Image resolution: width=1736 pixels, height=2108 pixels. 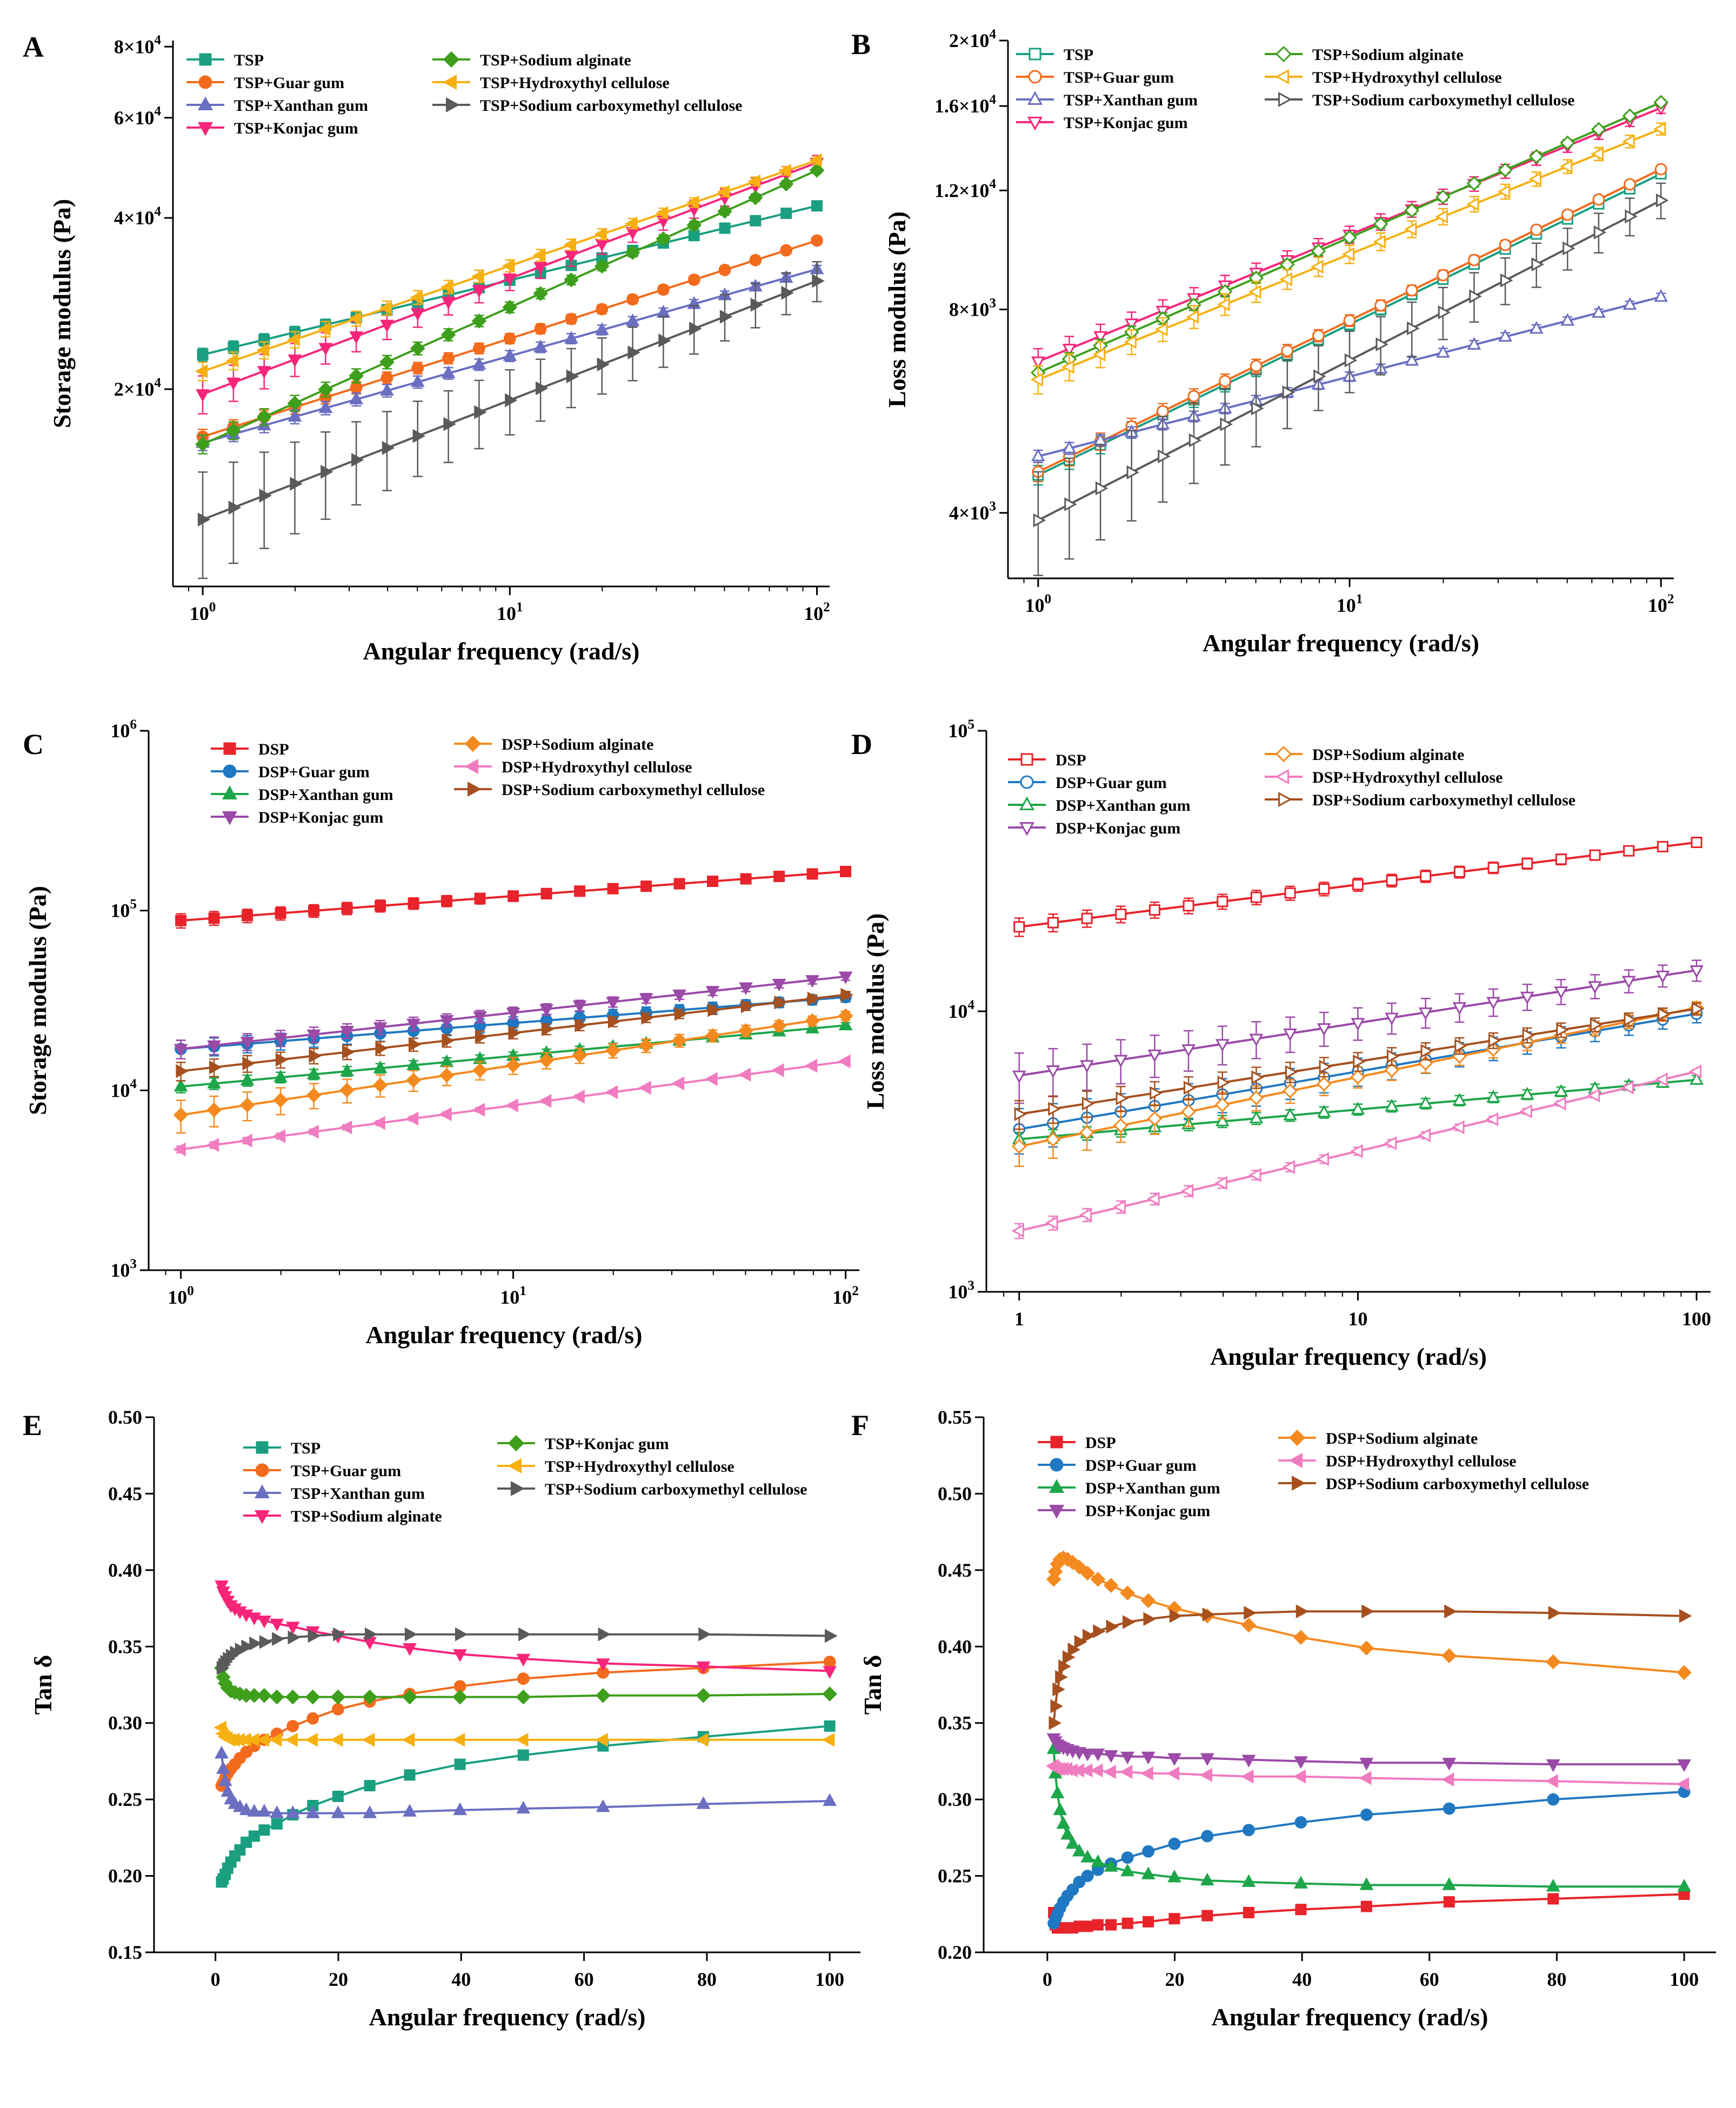 I want to click on x-tick-label: 1, so click(x=1019, y=1319).